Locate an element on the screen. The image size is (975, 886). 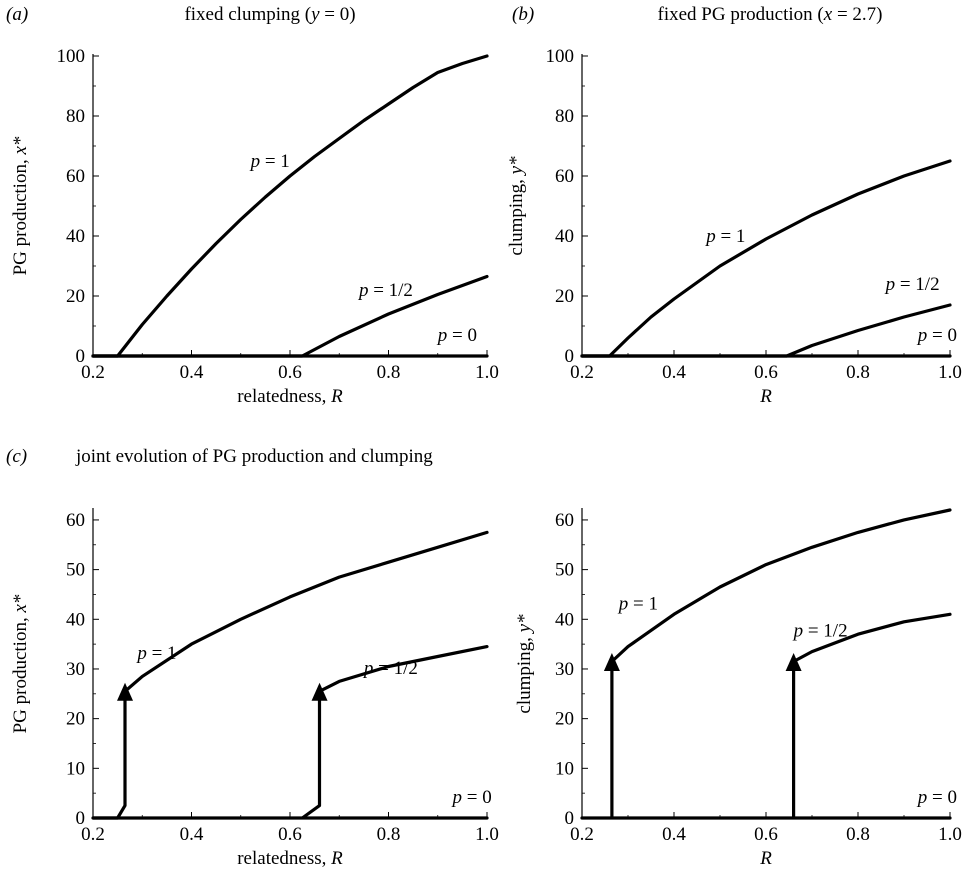
panel-letter-c: (c) is located at coordinates (16, 456).